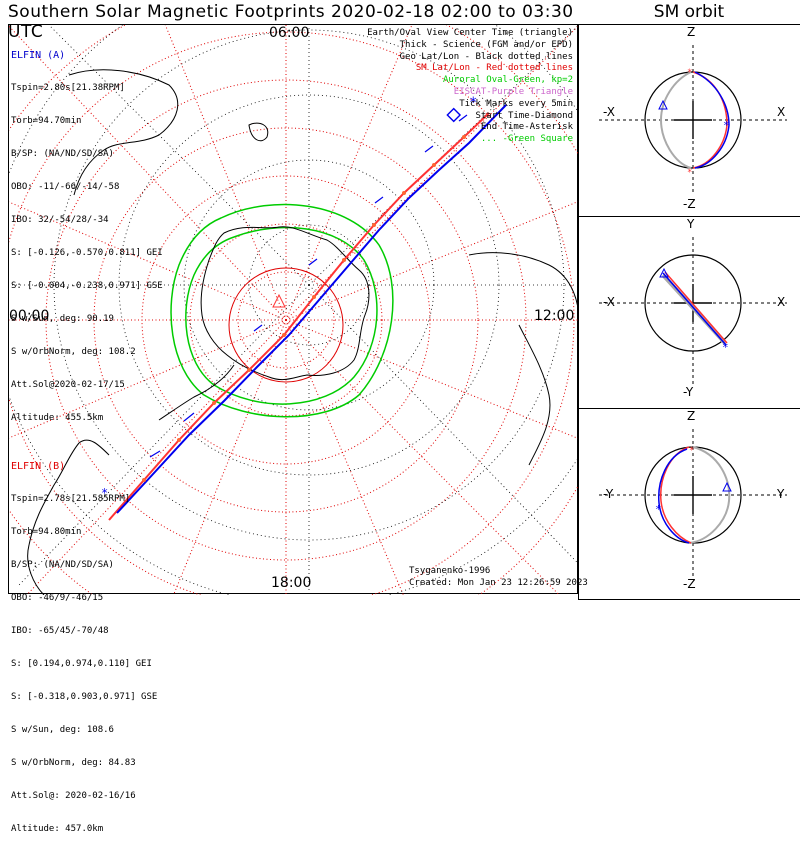 This screenshot has height=857, width=800. I want to click on axis-label-bottom: -Y, so click(688, 392).